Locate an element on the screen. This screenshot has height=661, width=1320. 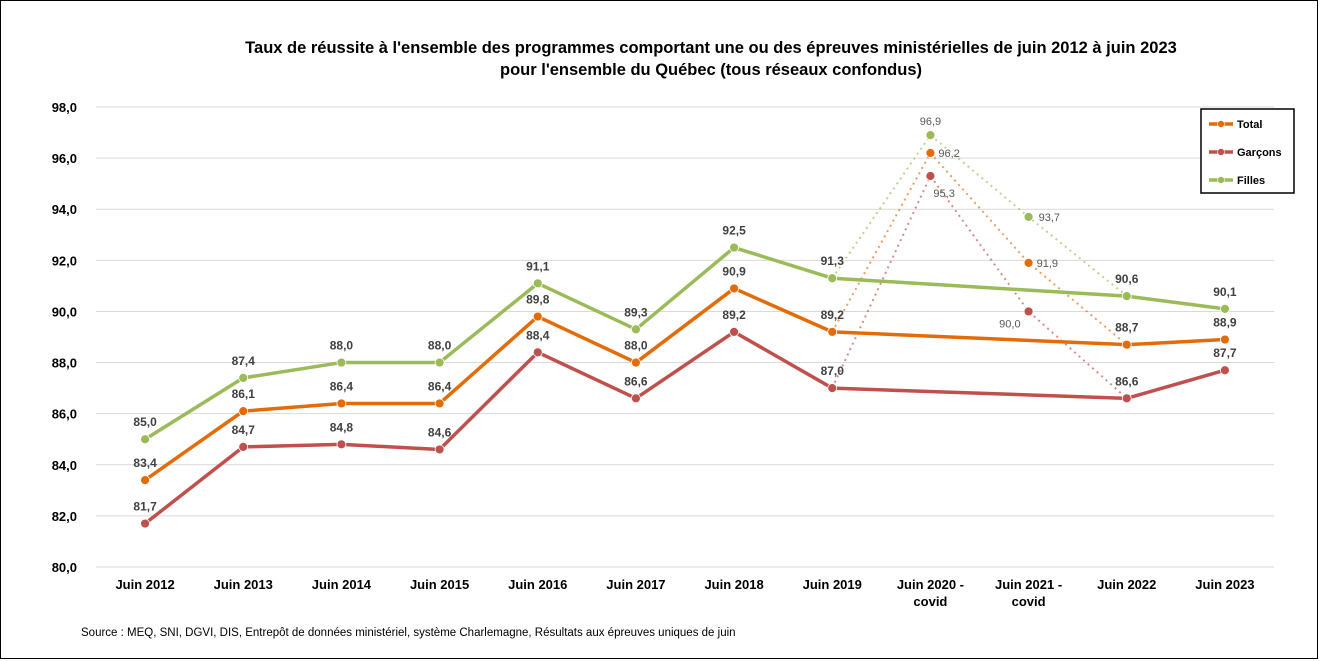
x-tick-label: Juin 2020 - is located at coordinates (930, 584).